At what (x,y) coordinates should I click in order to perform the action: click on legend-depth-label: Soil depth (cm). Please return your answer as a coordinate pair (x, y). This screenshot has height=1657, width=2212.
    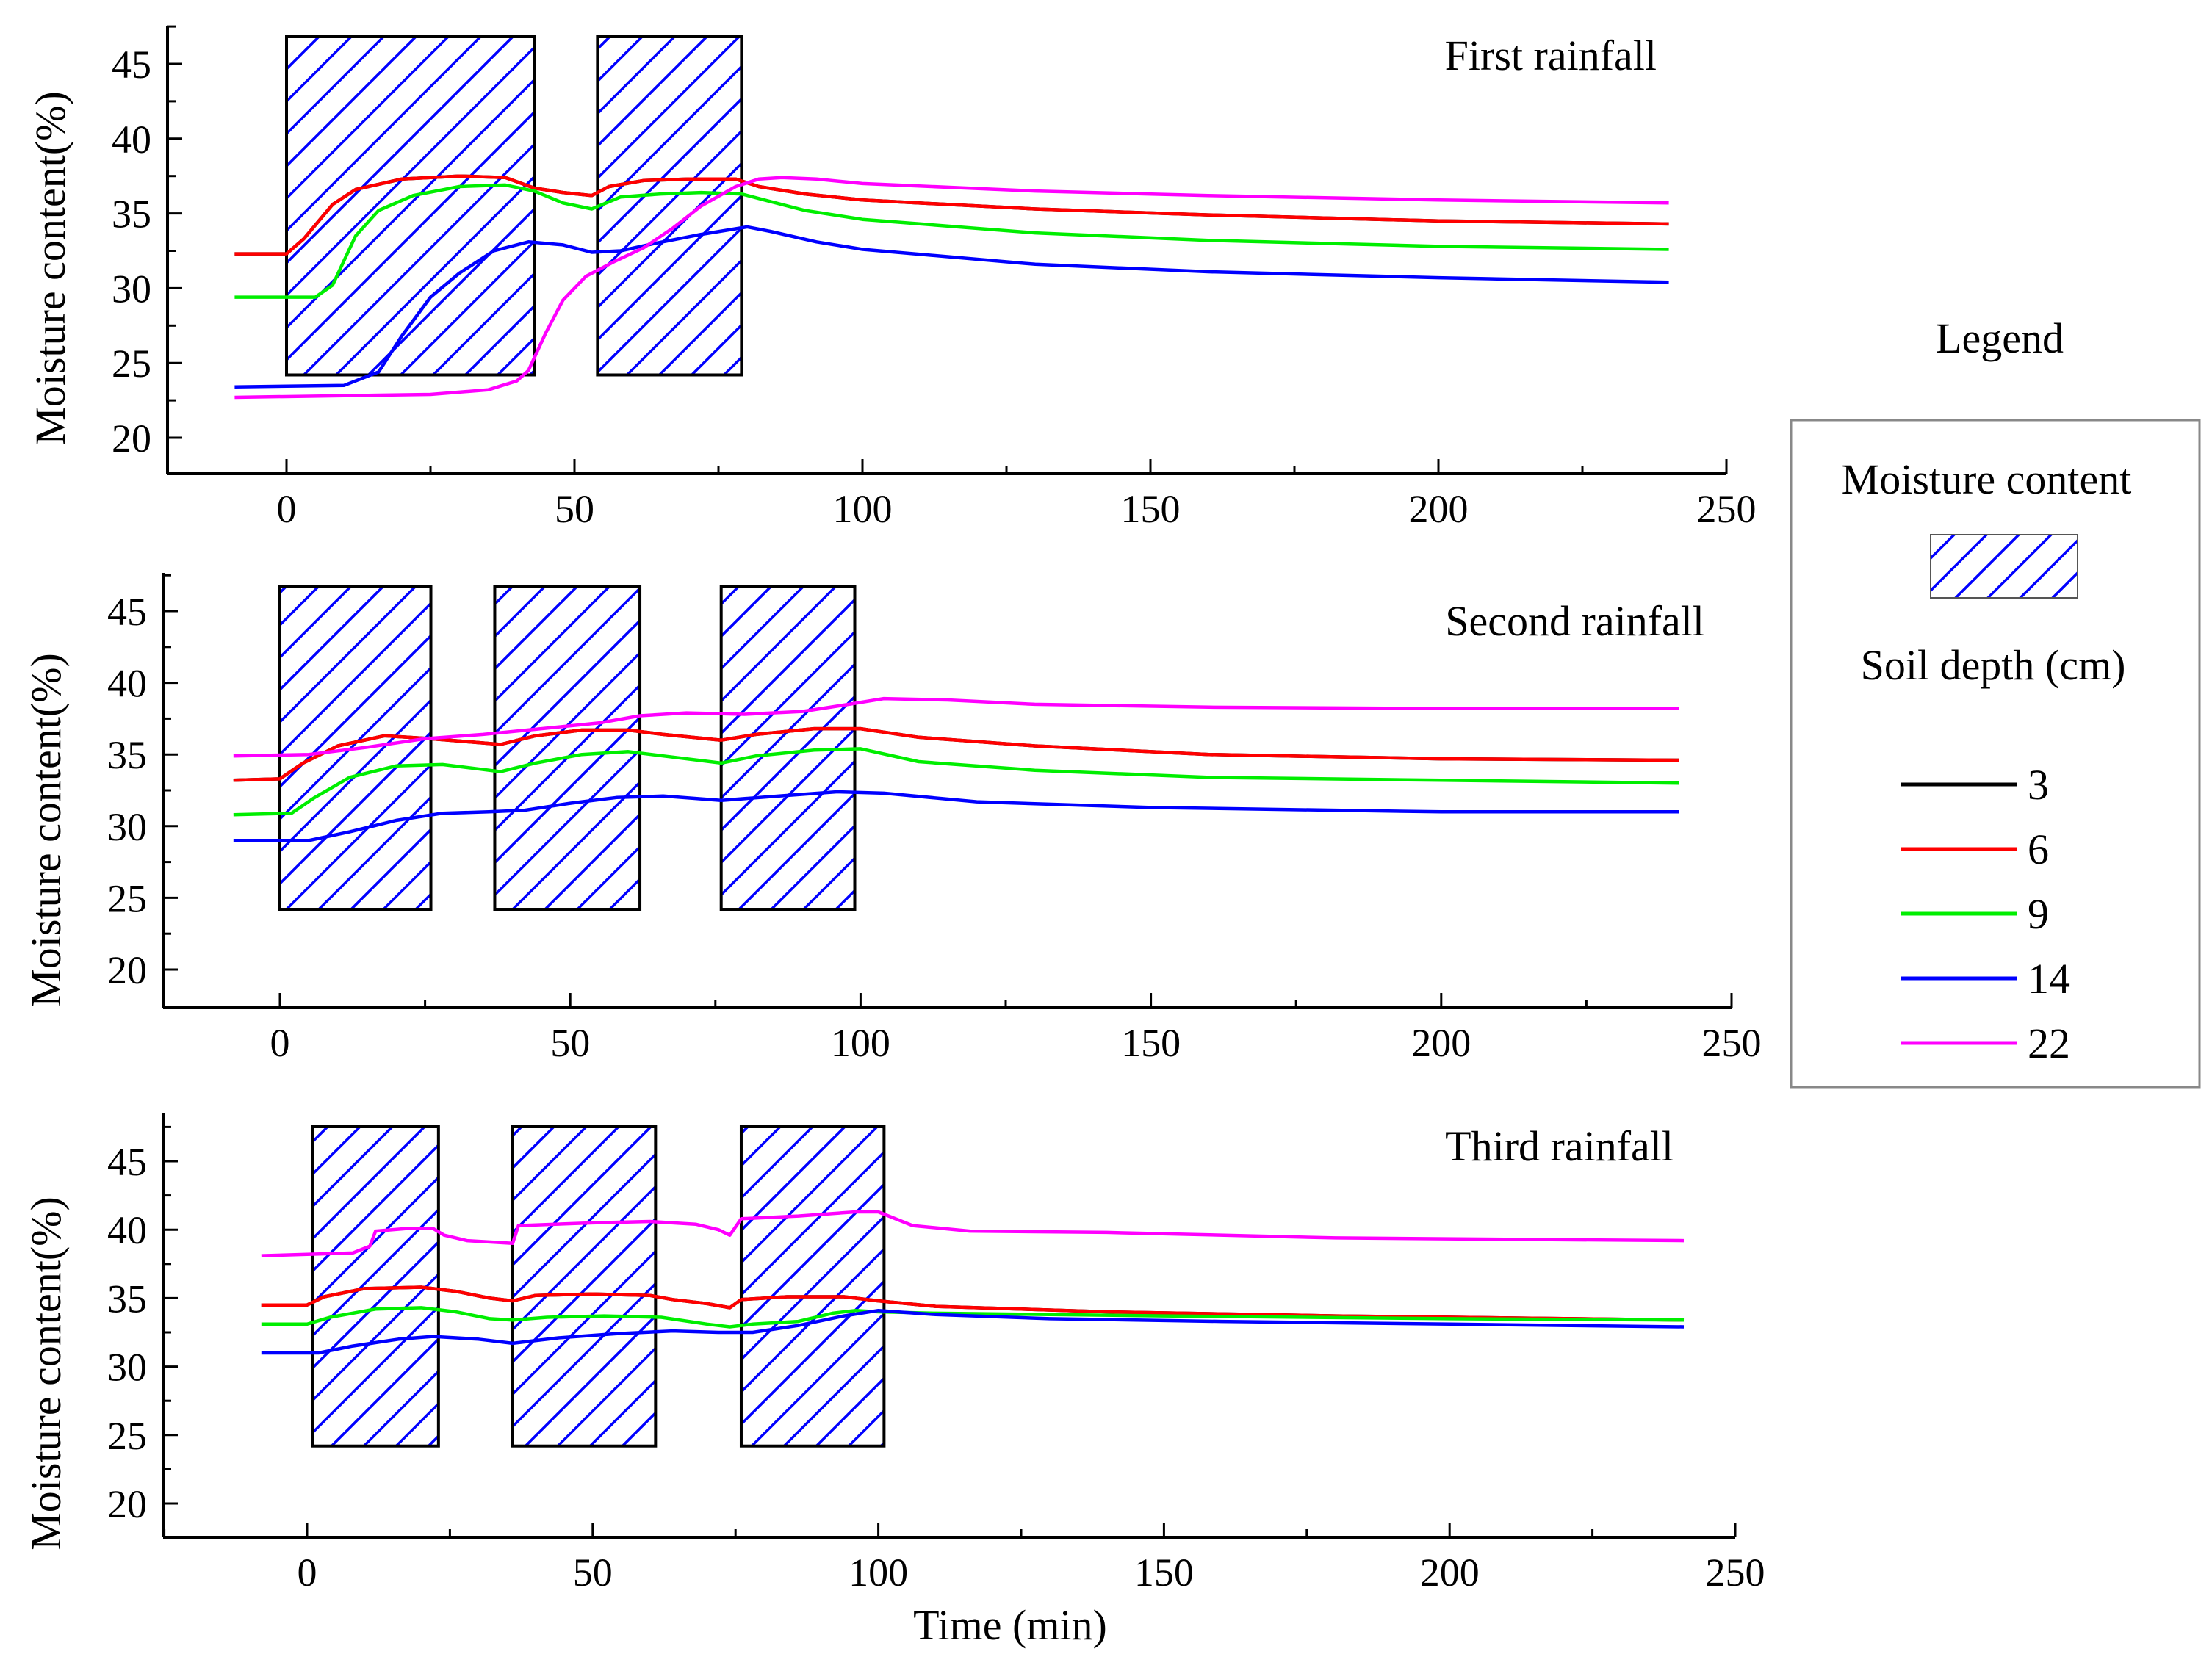
    Looking at the image, I should click on (1993, 665).